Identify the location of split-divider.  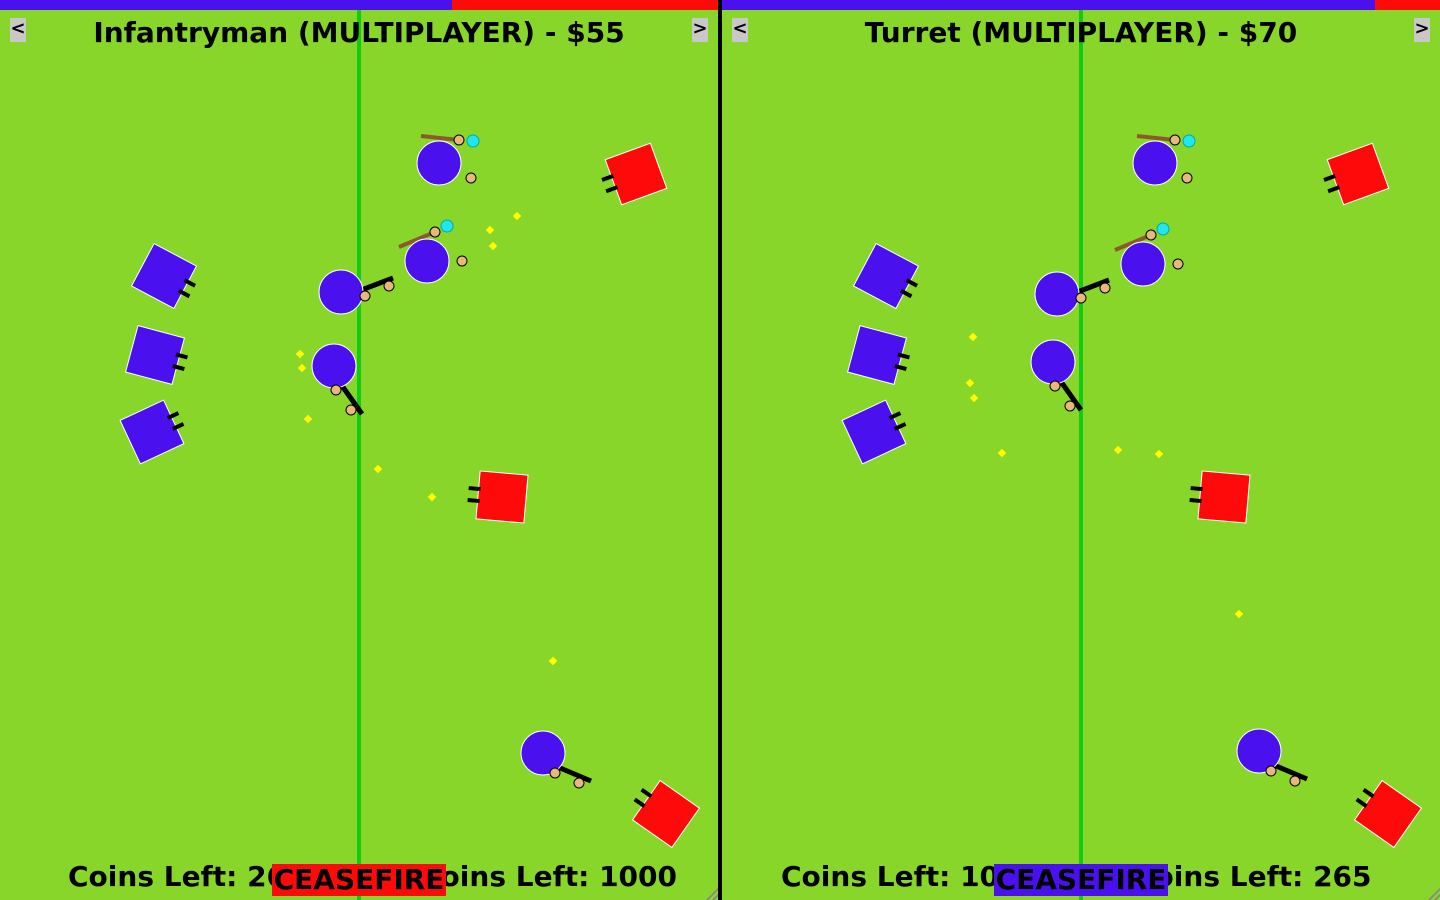
(720, 450).